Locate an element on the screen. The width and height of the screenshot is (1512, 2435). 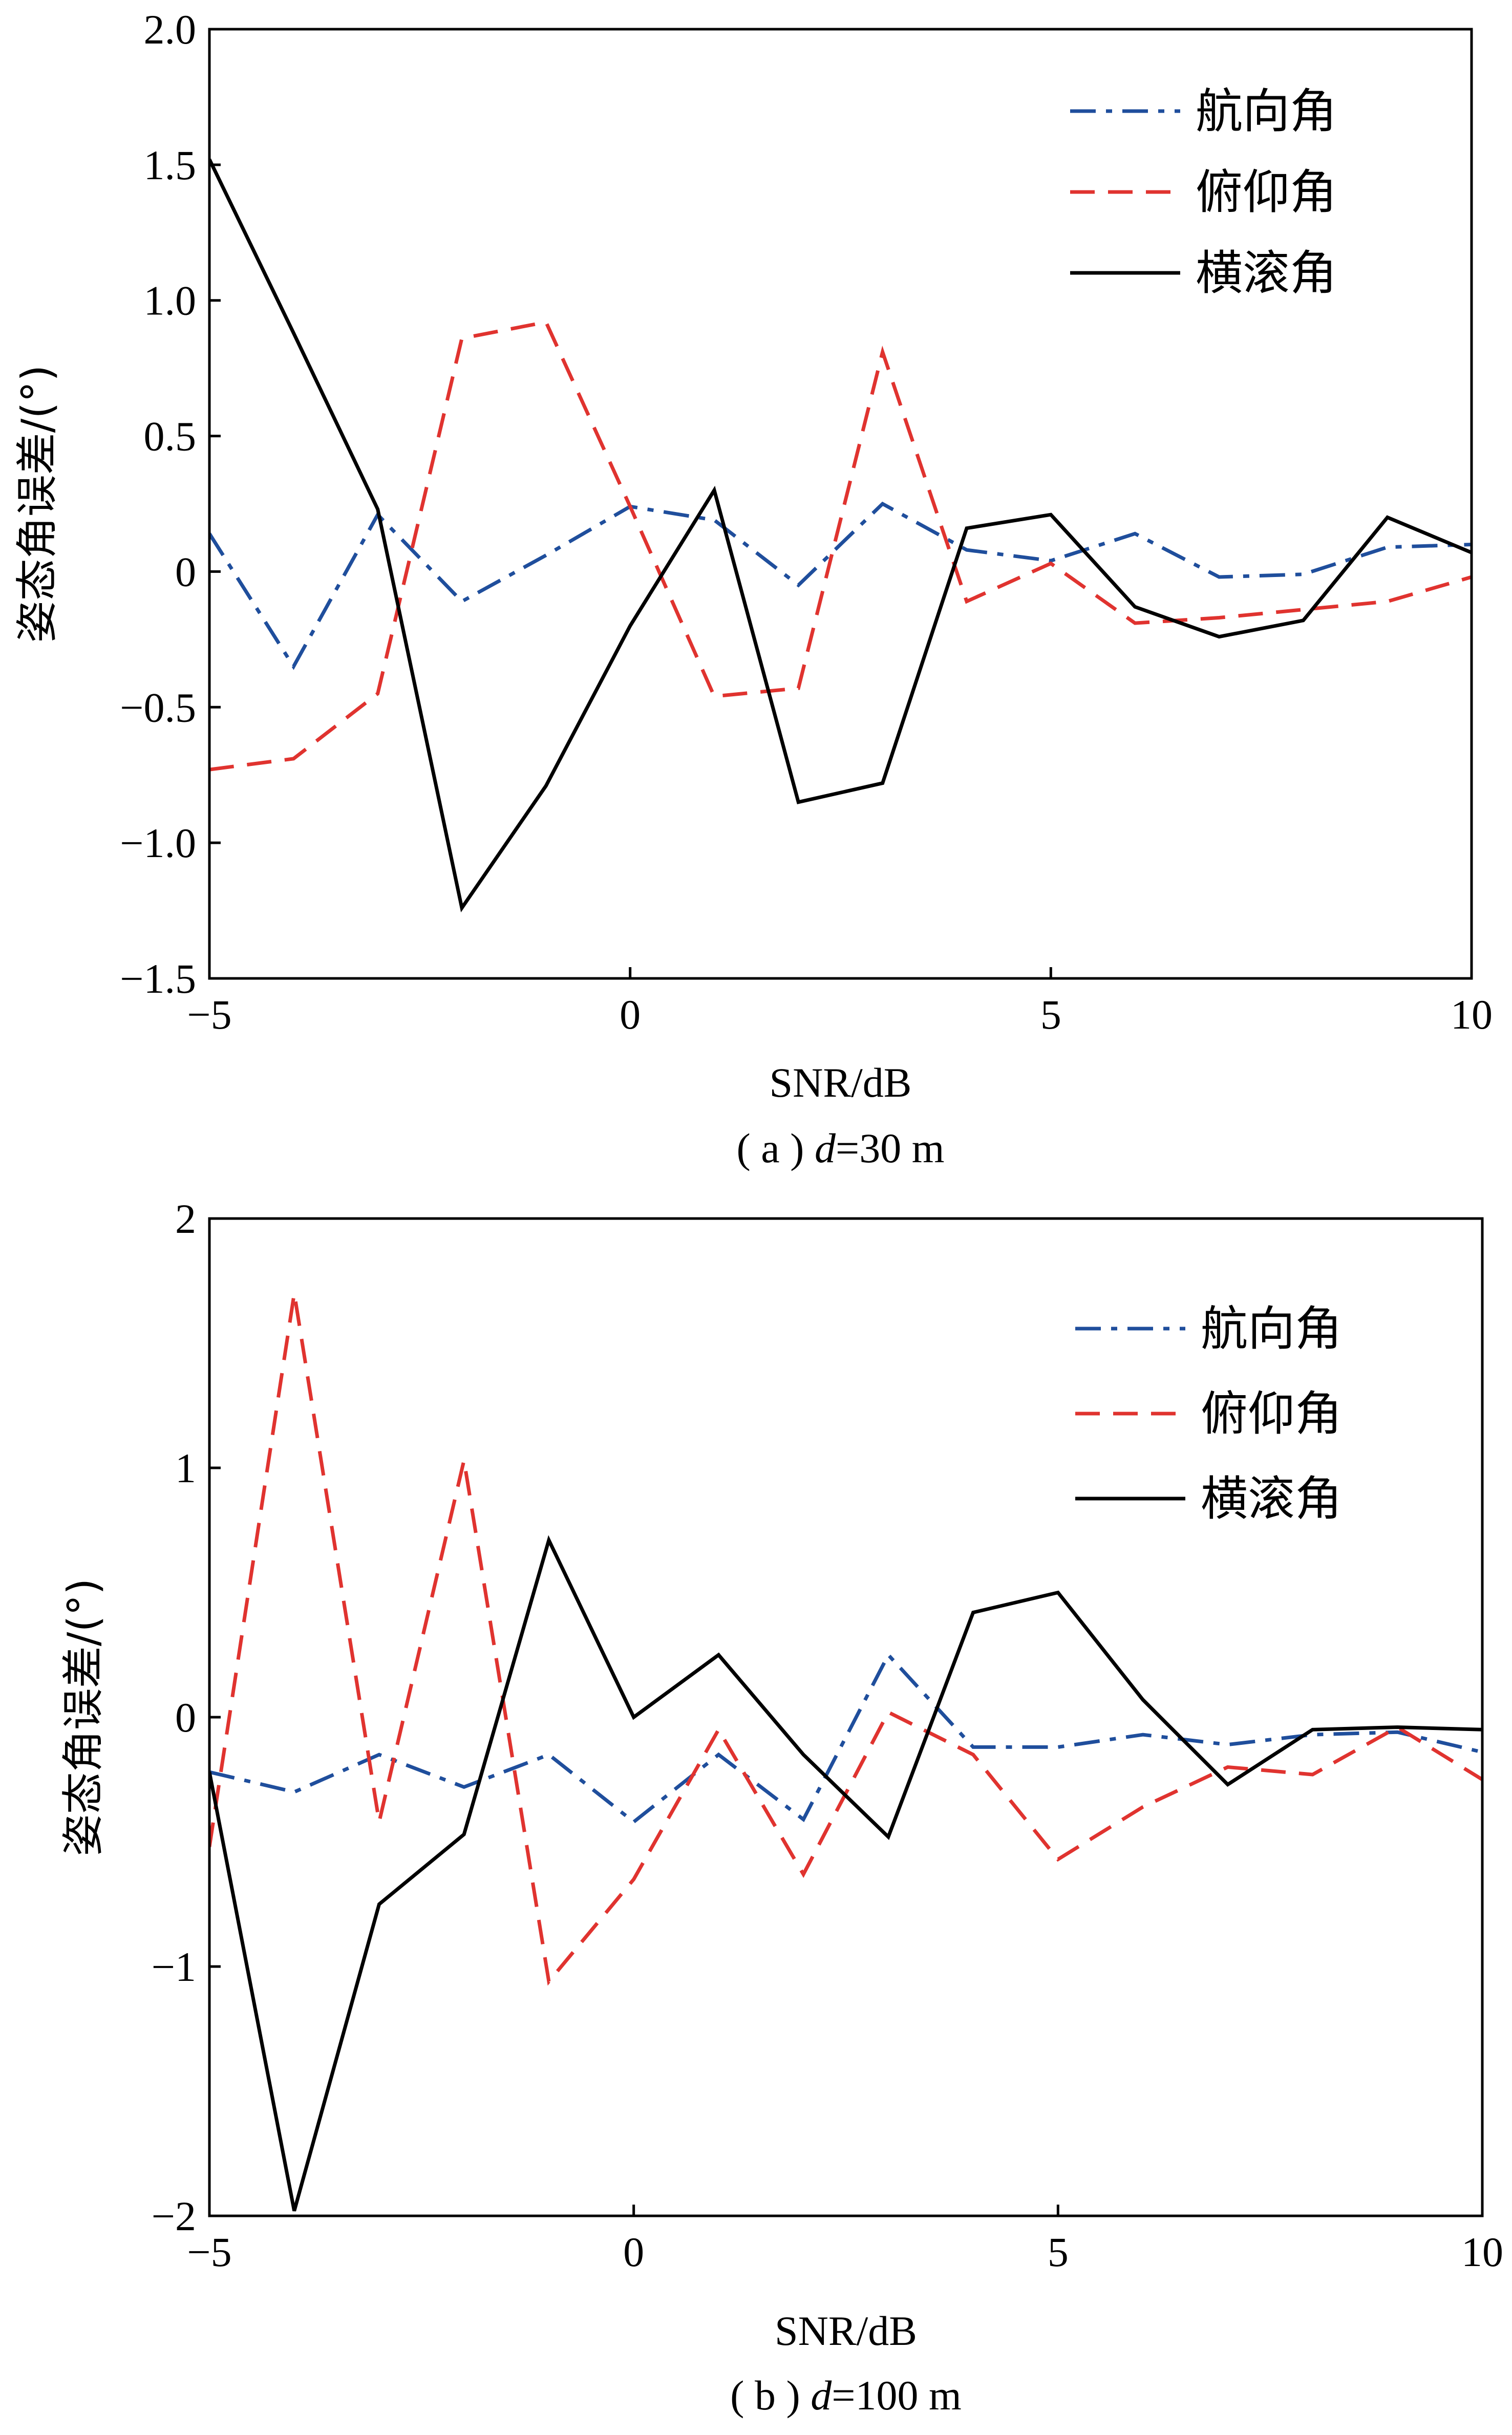
chart-caption: ( b ) d=100 m is located at coordinates (846, 2395).